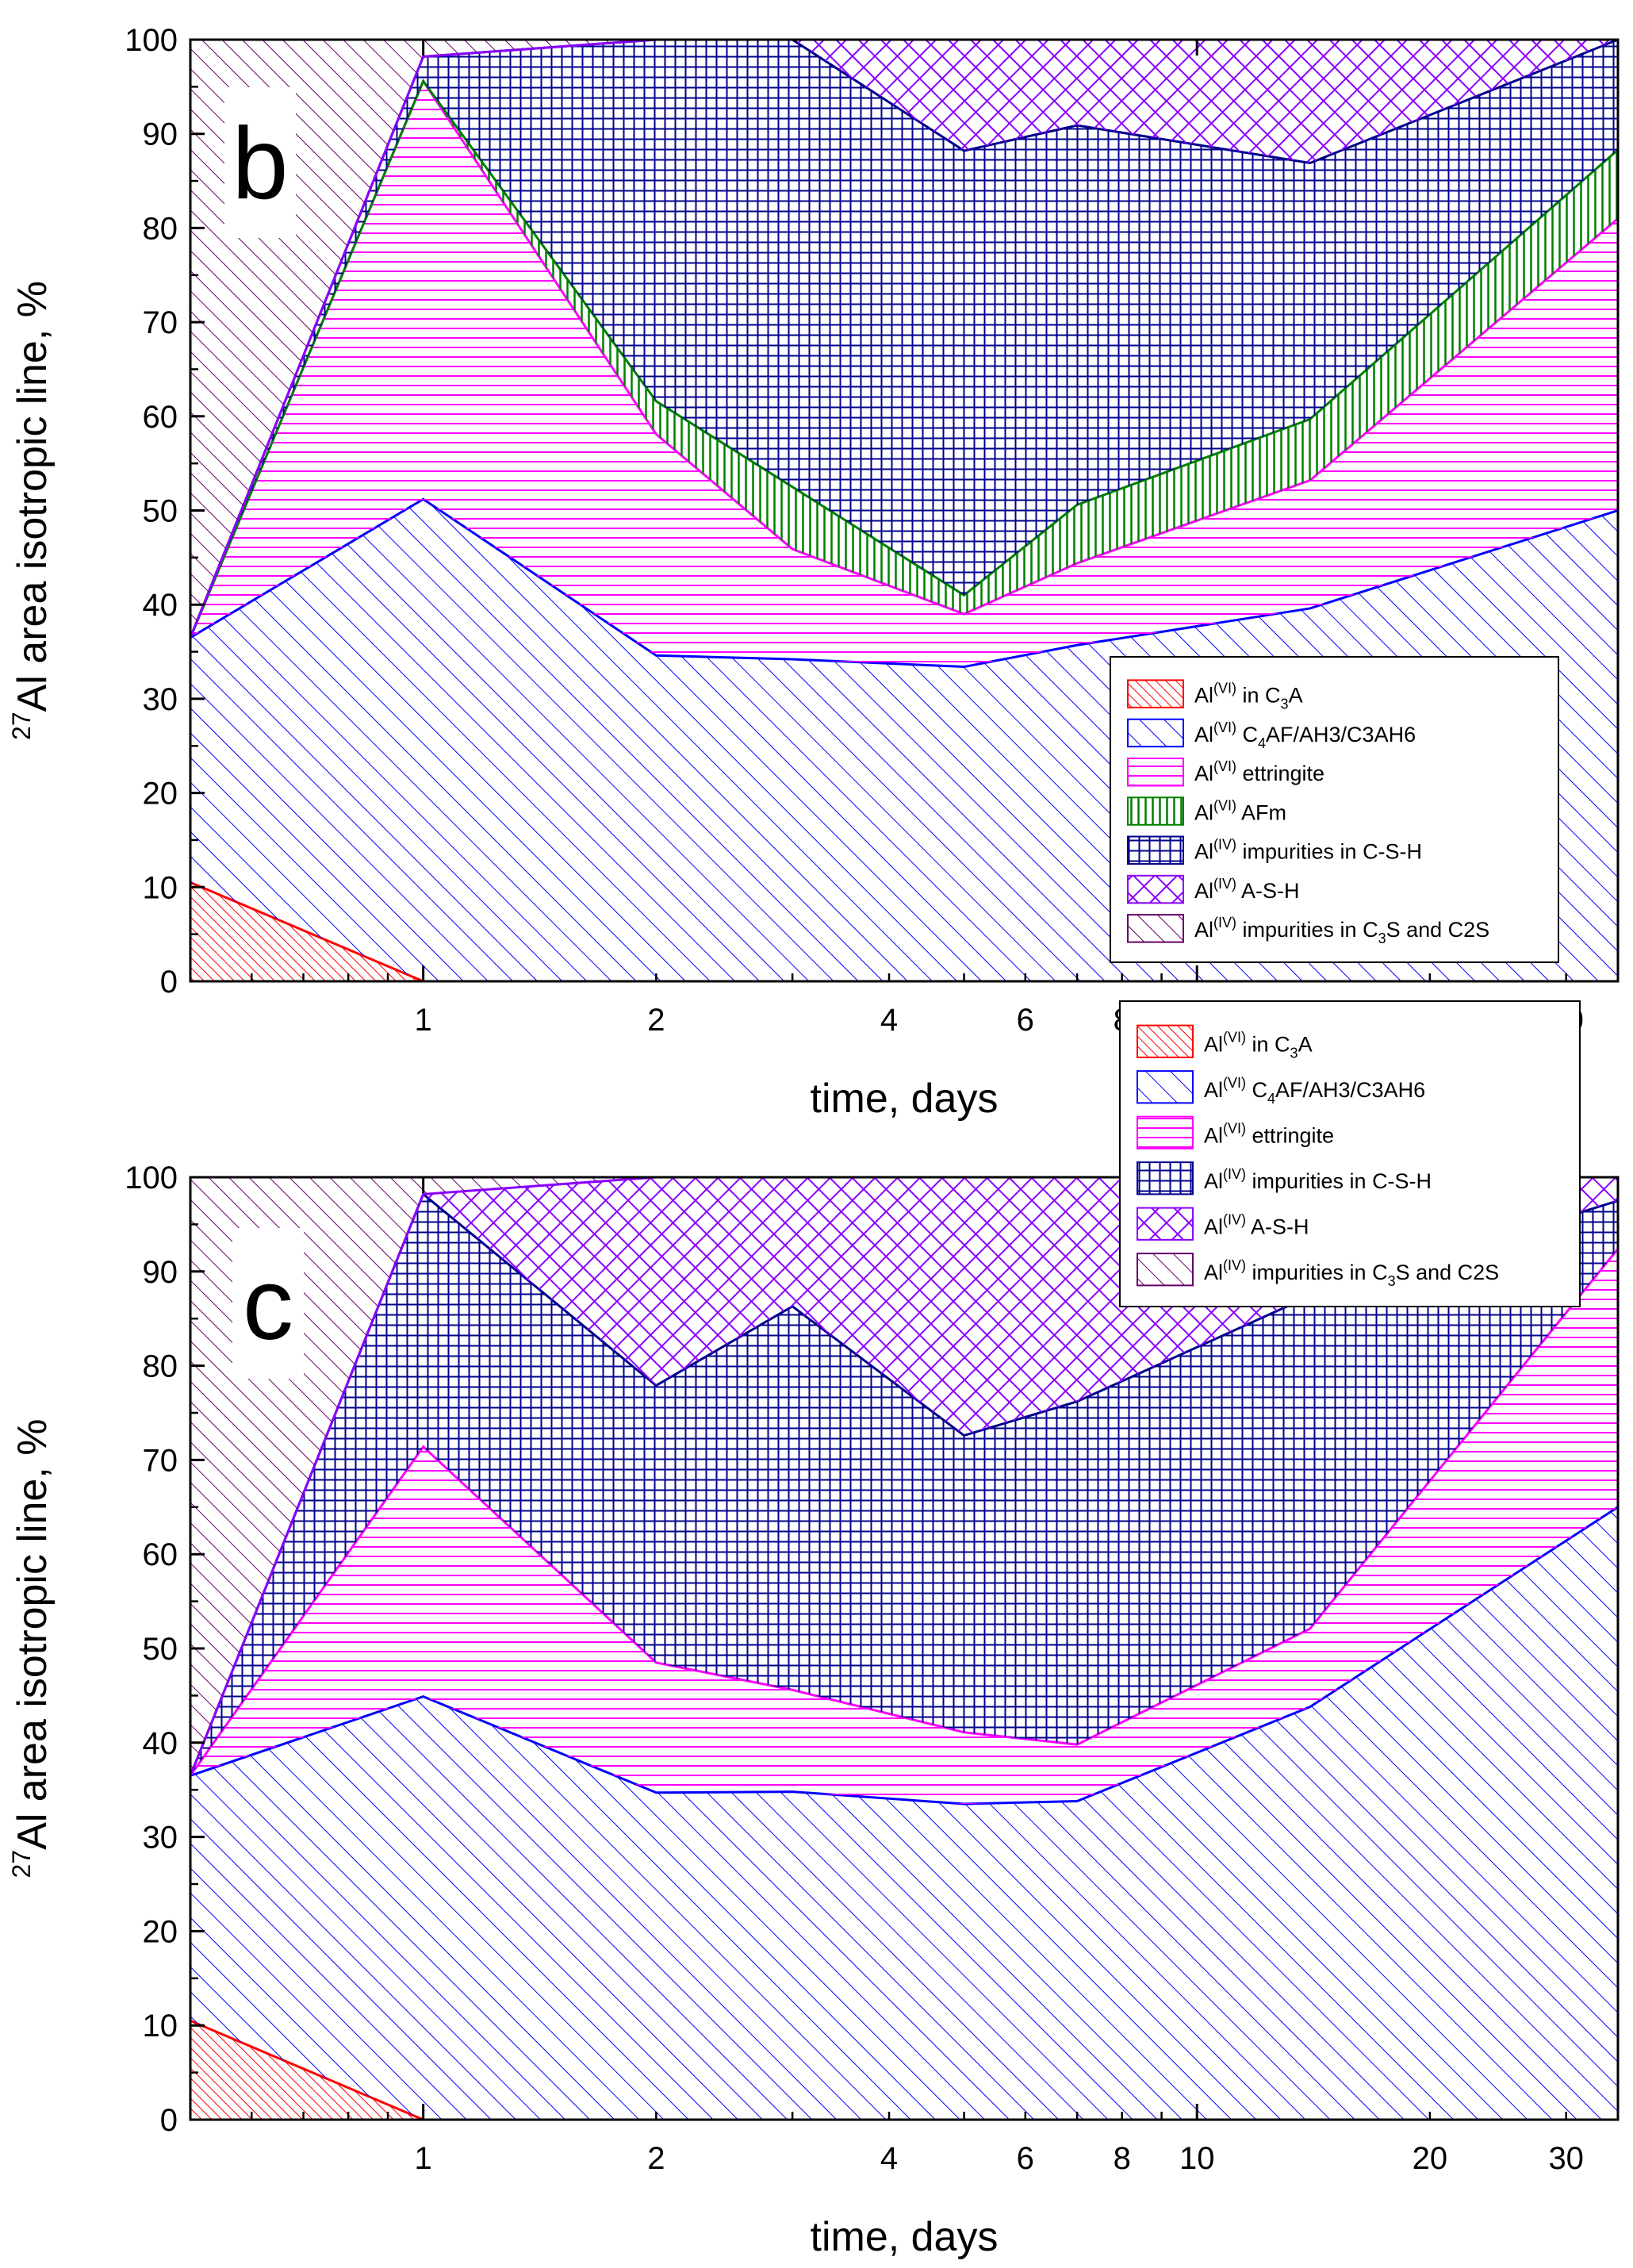  I want to click on x-tick-label: 10, so click(1197, 2158).